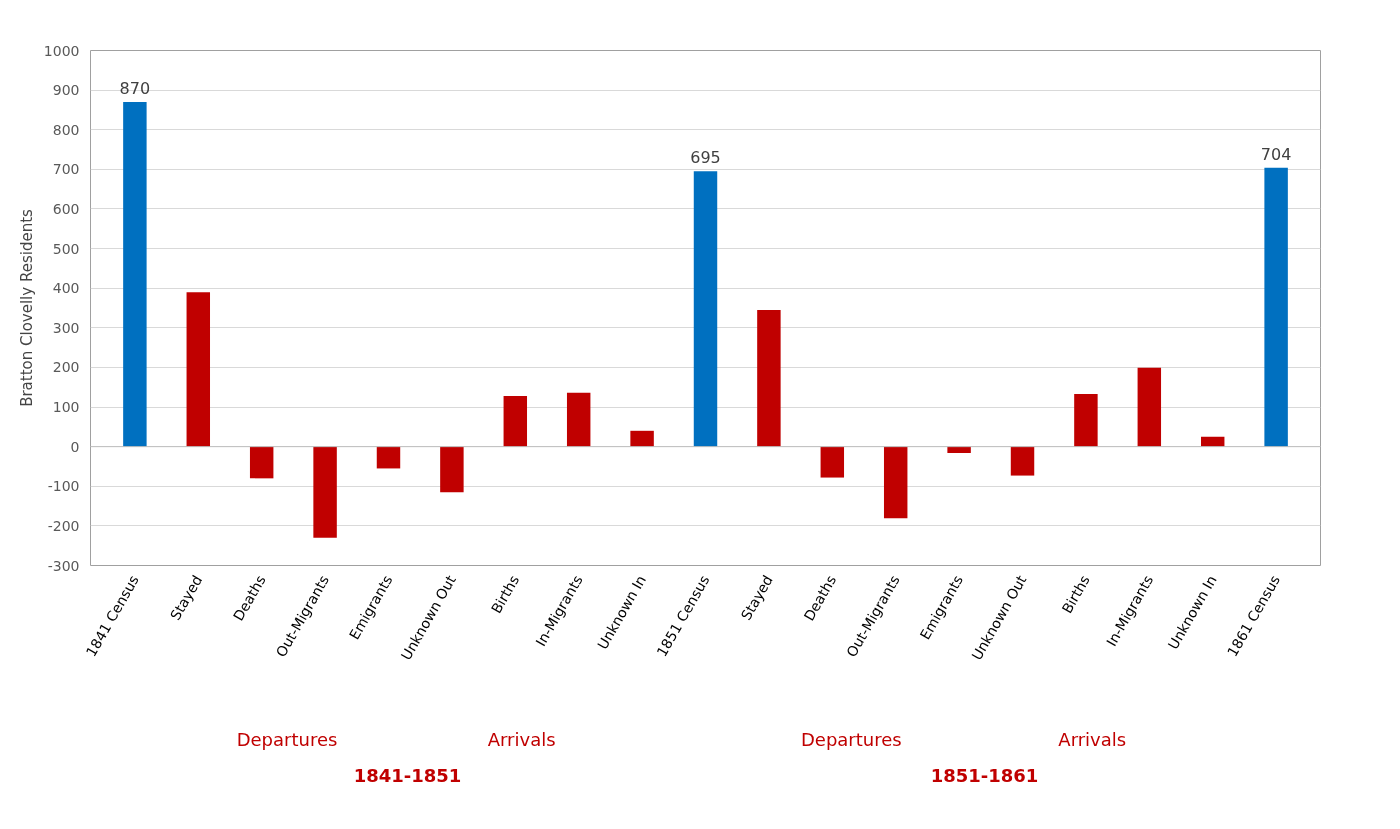  I want to click on y-tick-label: 900, so click(66, 90).